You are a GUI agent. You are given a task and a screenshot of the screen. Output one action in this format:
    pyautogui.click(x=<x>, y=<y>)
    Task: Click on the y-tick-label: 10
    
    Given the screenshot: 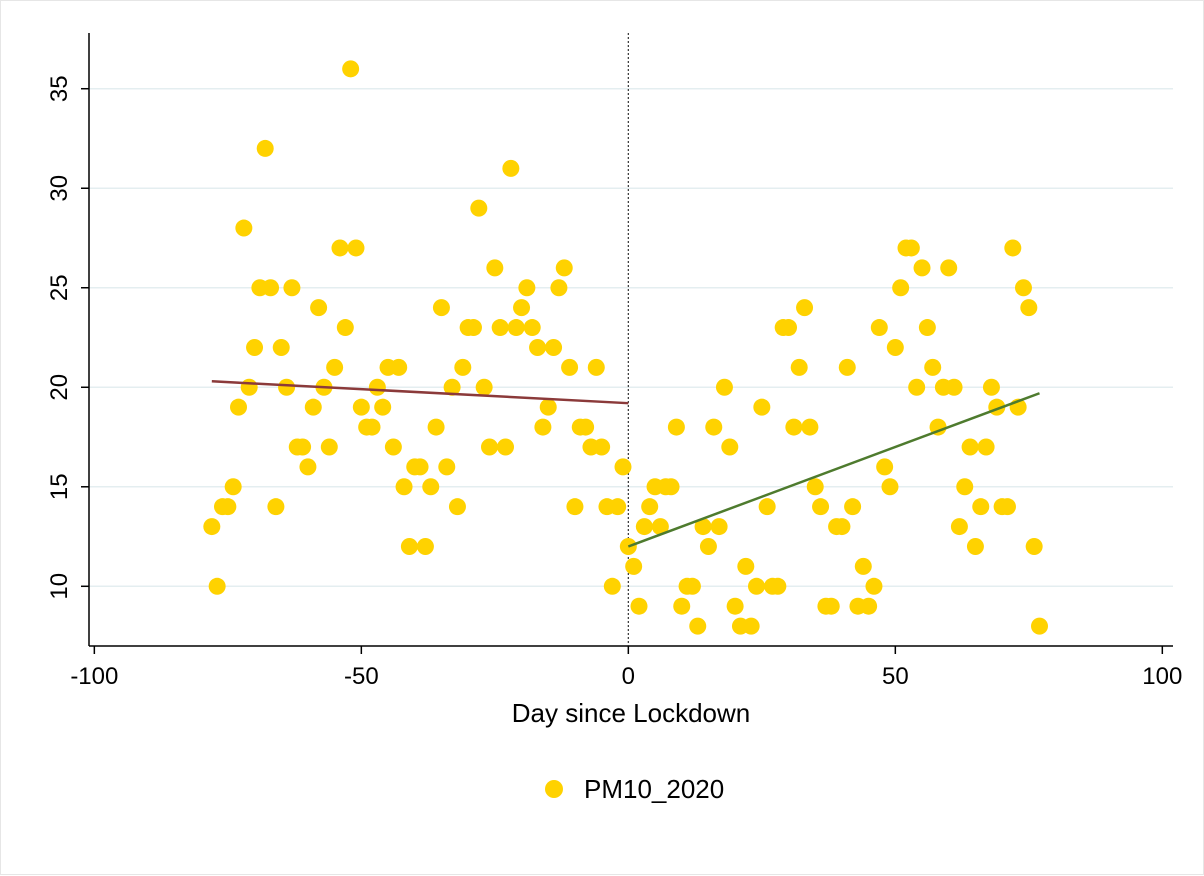 What is the action you would take?
    pyautogui.click(x=59, y=586)
    